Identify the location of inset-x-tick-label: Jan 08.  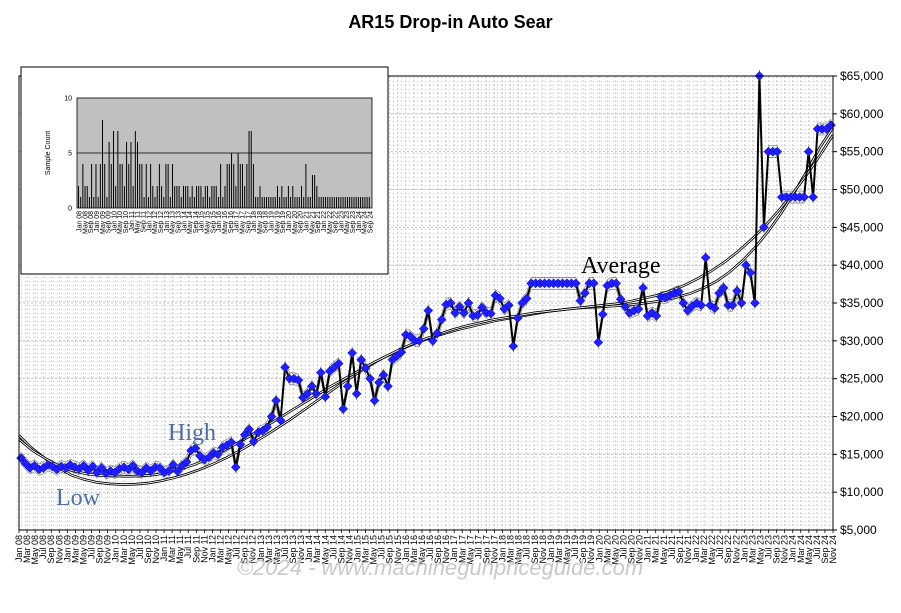
(80, 221).